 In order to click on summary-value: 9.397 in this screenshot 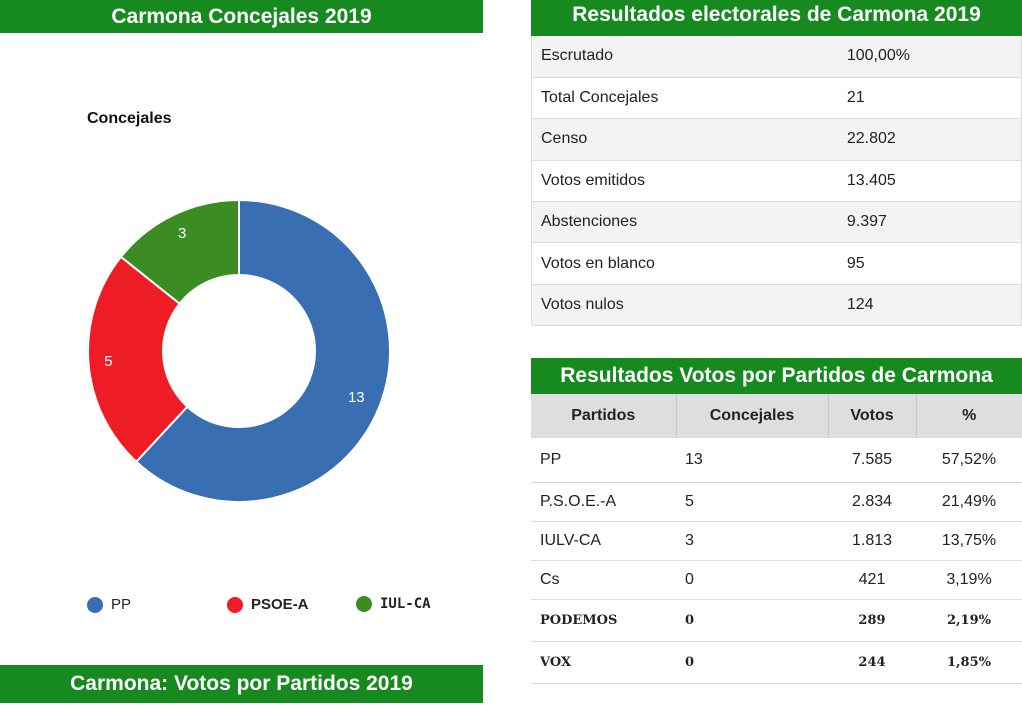, I will do `click(930, 222)`.